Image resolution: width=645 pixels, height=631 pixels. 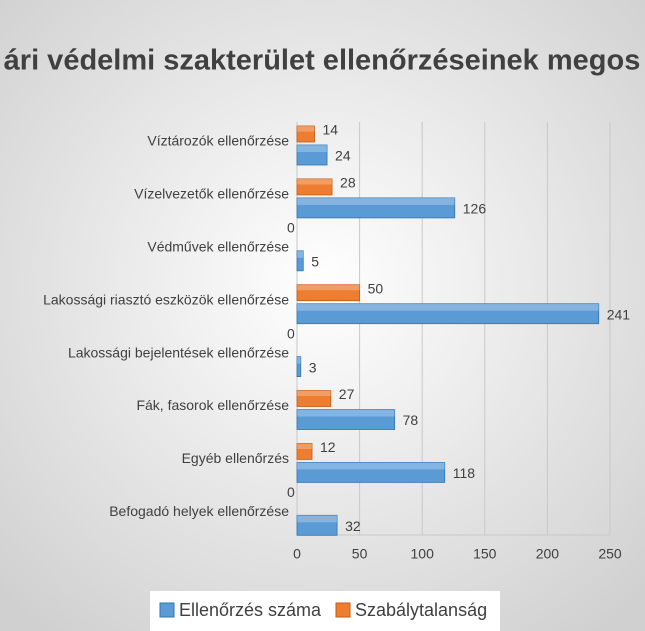 What do you see at coordinates (411, 420) in the screenshot?
I see `data-label: 78` at bounding box center [411, 420].